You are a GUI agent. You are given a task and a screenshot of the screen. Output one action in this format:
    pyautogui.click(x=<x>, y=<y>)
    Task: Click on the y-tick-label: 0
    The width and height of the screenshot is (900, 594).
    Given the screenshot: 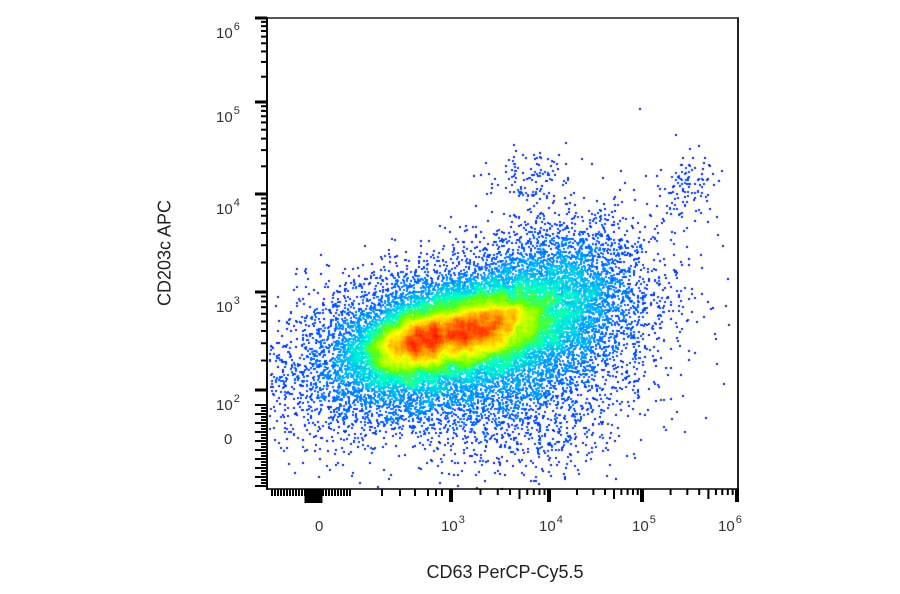 What is the action you would take?
    pyautogui.click(x=228, y=439)
    